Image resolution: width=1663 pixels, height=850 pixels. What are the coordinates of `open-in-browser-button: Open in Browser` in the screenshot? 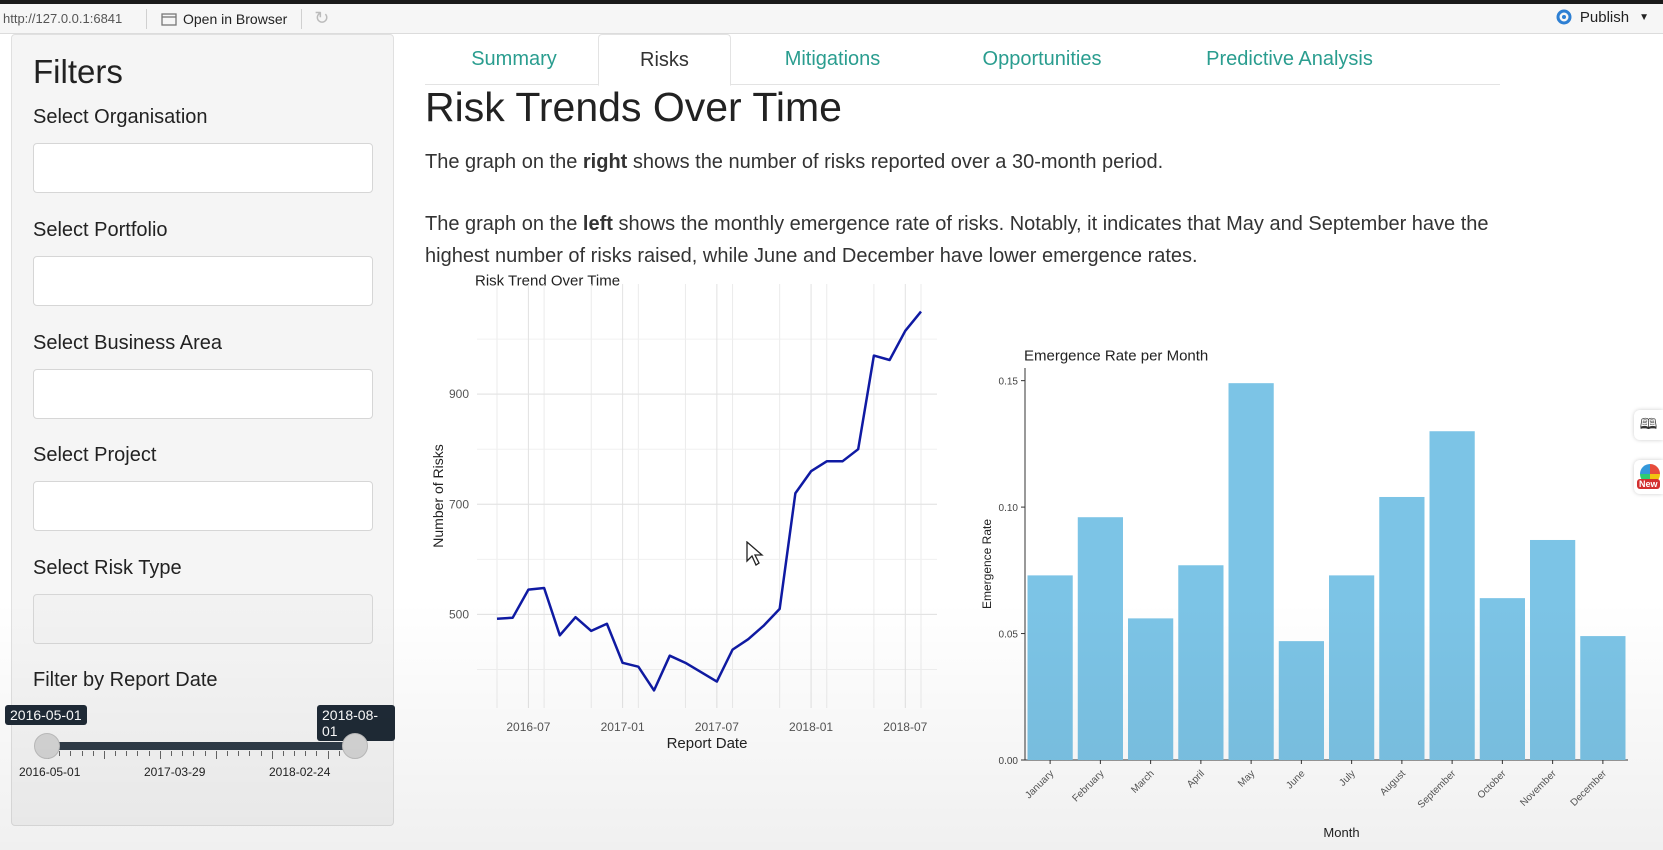 It's located at (224, 19).